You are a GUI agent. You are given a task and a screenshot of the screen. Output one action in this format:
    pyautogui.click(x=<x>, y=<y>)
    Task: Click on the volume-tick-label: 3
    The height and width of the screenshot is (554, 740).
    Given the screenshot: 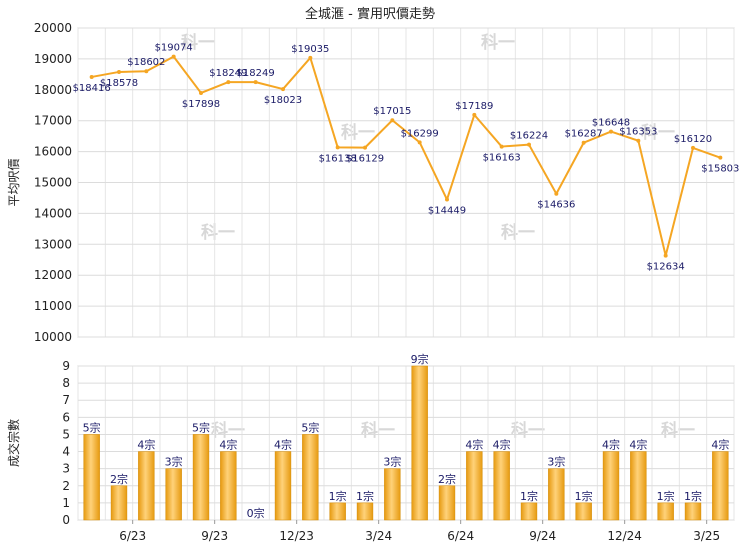 What is the action you would take?
    pyautogui.click(x=66, y=469)
    